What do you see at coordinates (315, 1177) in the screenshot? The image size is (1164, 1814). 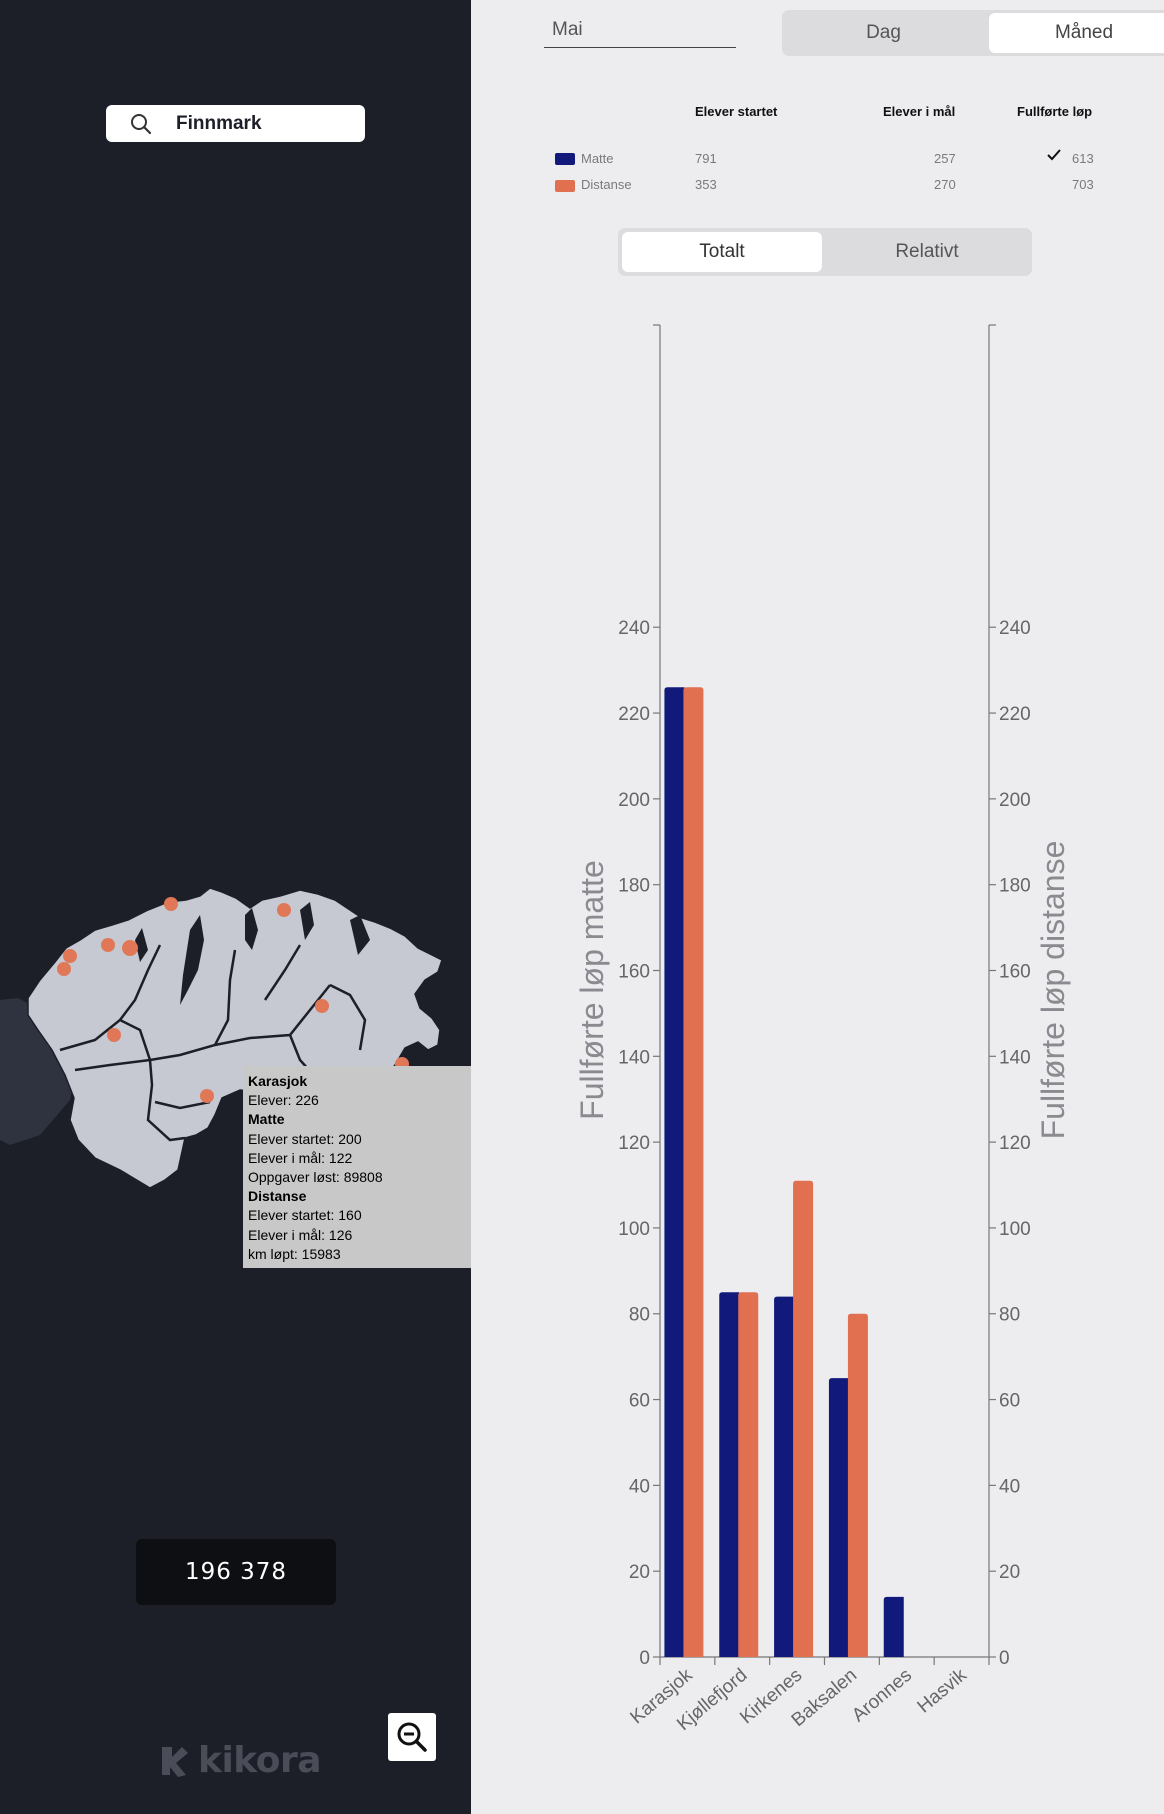 I see `tooltip-matte-tasks: Oppgaver løst: 89808` at bounding box center [315, 1177].